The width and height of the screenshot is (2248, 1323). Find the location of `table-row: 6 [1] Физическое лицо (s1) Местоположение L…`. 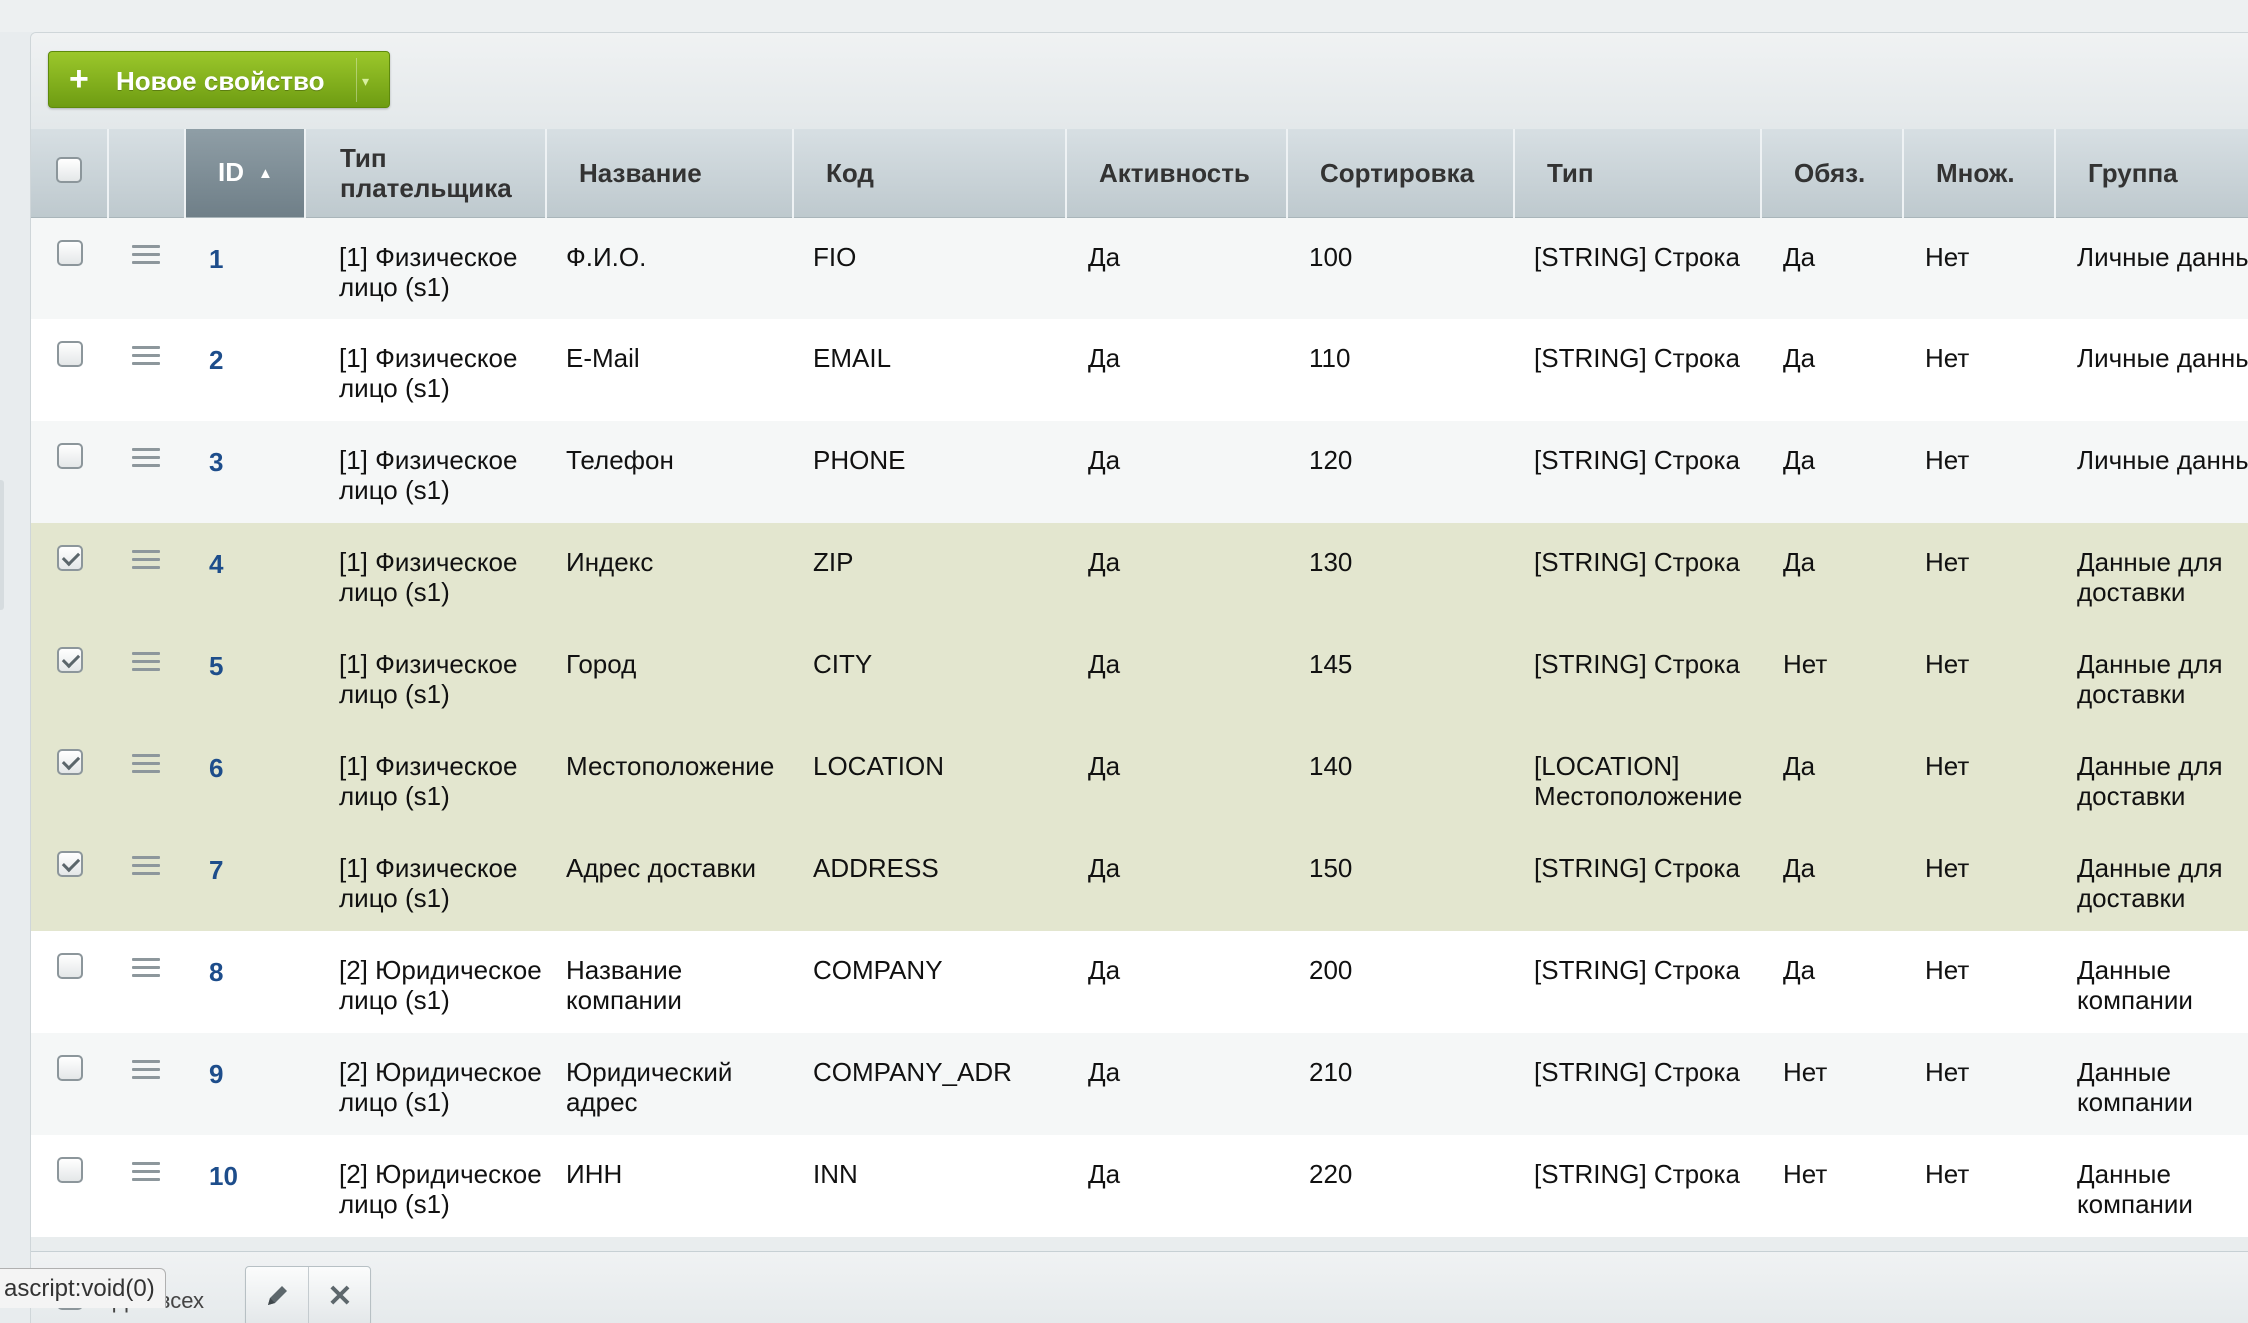

table-row: 6 [1] Физическое лицо (s1) Местоположение L… is located at coordinates (1139, 778).